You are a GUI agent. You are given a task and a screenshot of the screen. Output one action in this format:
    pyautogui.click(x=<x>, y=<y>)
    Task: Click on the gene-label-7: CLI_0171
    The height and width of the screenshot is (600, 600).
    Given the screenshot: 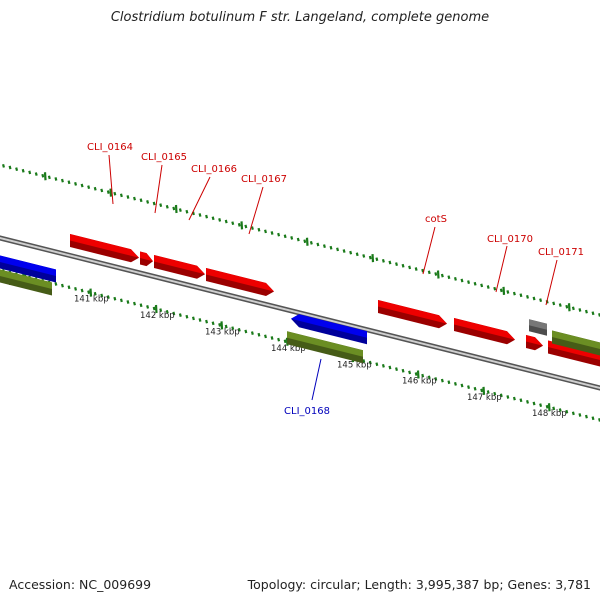 What is the action you would take?
    pyautogui.click(x=561, y=252)
    